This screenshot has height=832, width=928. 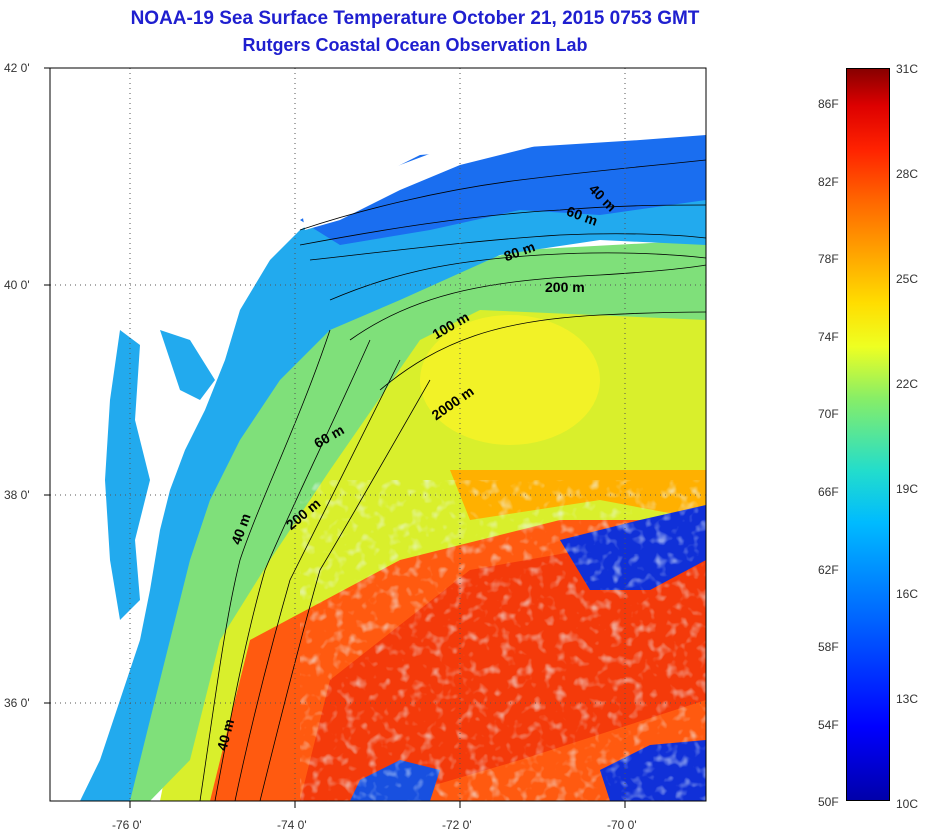 I want to click on isobath-south-c, so click(x=317, y=580).